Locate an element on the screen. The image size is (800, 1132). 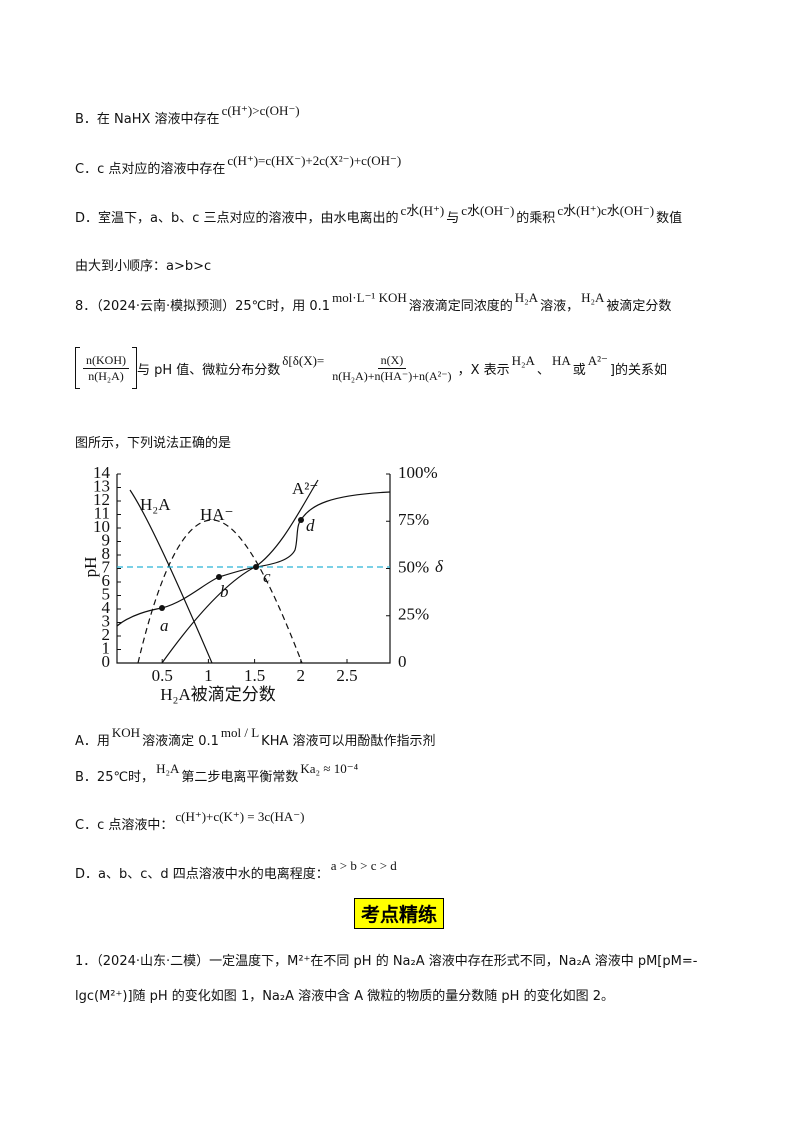
text: KHA 溶液可以用酚酞作指示剂 is located at coordinates (348, 741).